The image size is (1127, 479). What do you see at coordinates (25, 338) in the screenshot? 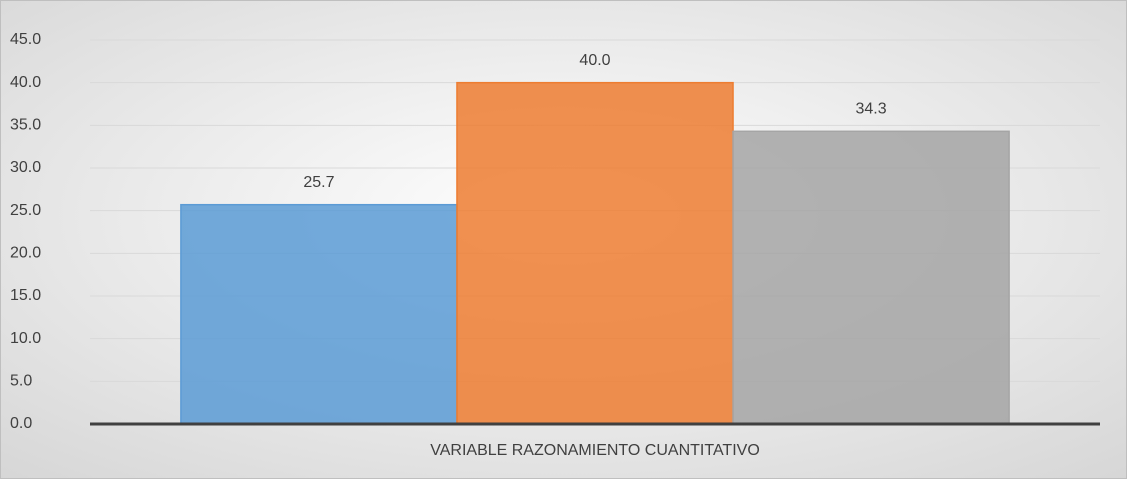
I see `y-tick-label: 10.0` at bounding box center [25, 338].